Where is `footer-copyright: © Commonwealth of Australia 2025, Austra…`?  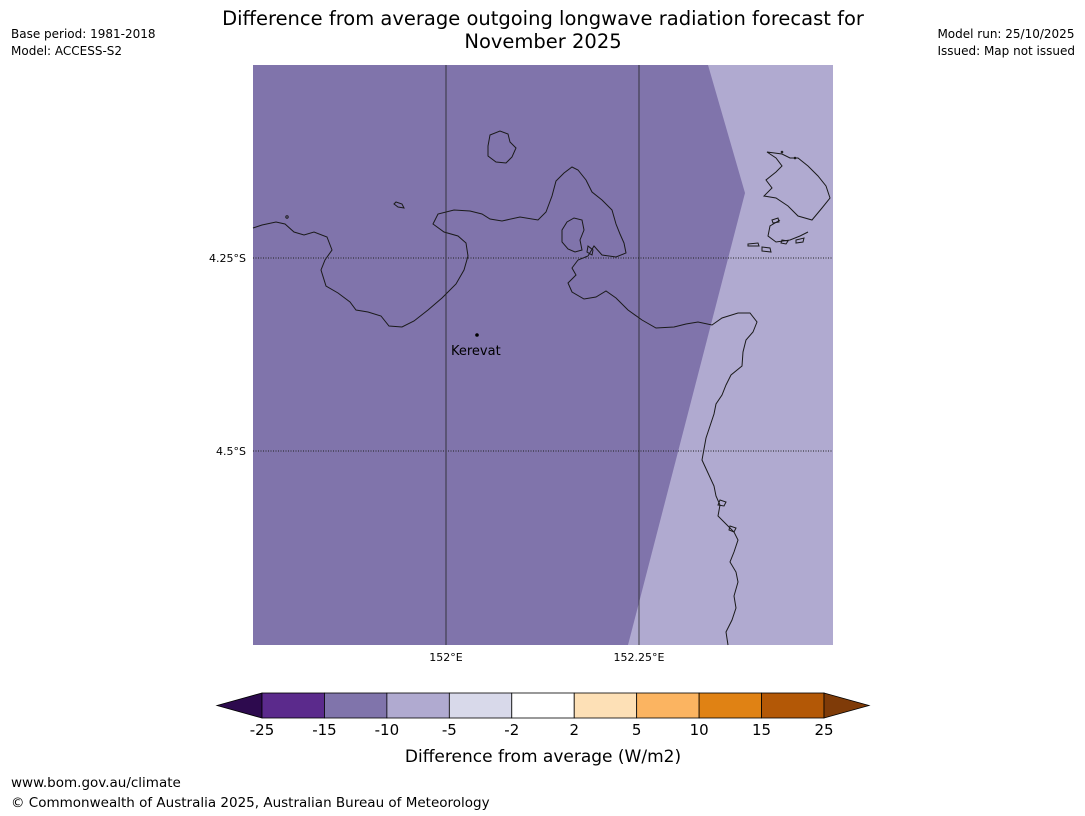 footer-copyright: © Commonwealth of Australia 2025, Austra… is located at coordinates (250, 803).